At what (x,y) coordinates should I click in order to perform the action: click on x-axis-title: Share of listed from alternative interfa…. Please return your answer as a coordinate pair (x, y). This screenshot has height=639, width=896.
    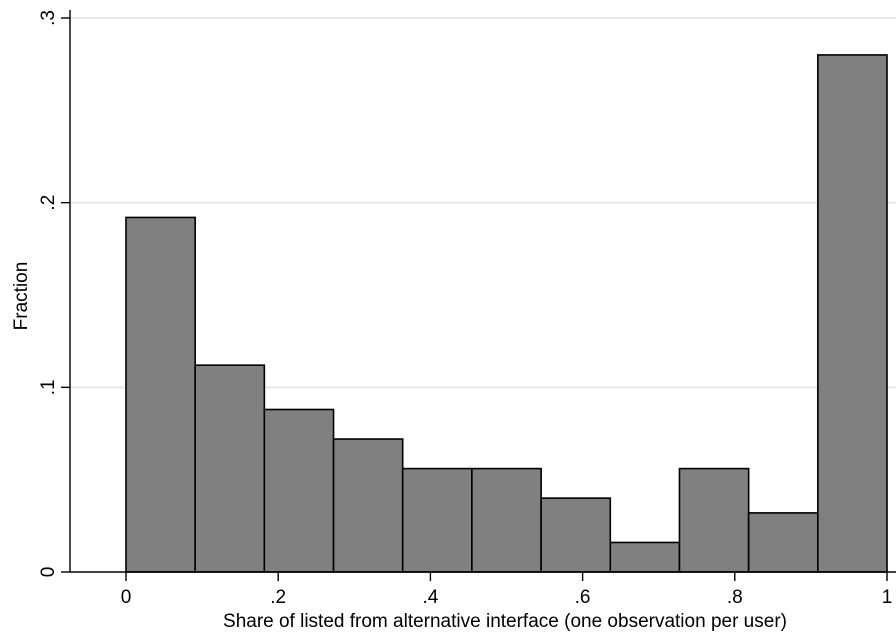
    Looking at the image, I should click on (505, 621).